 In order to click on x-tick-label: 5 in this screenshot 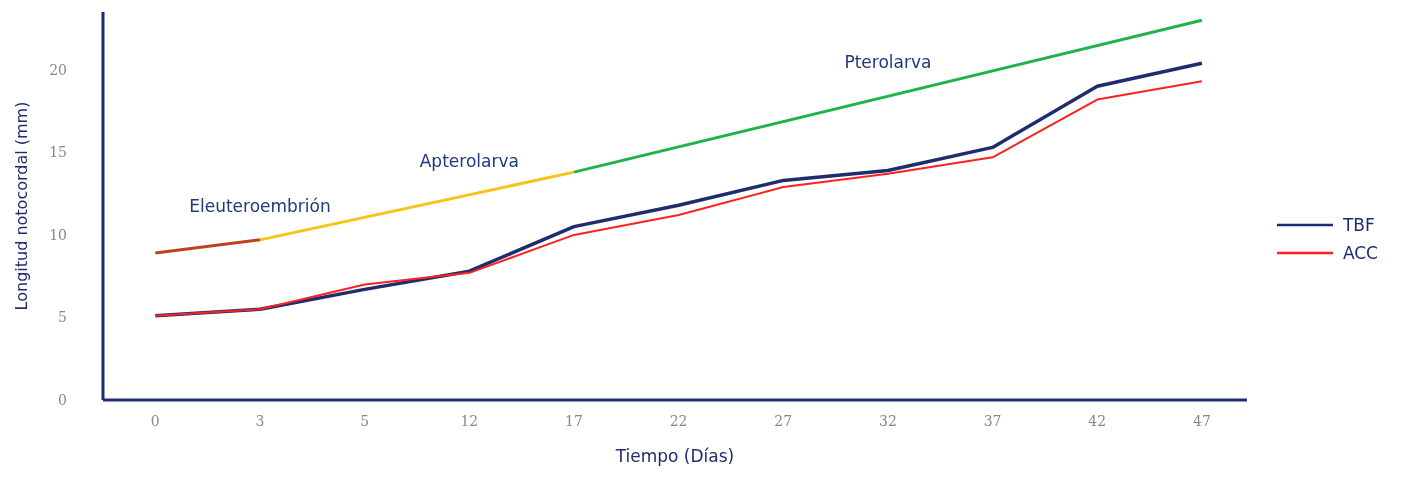, I will do `click(365, 420)`.